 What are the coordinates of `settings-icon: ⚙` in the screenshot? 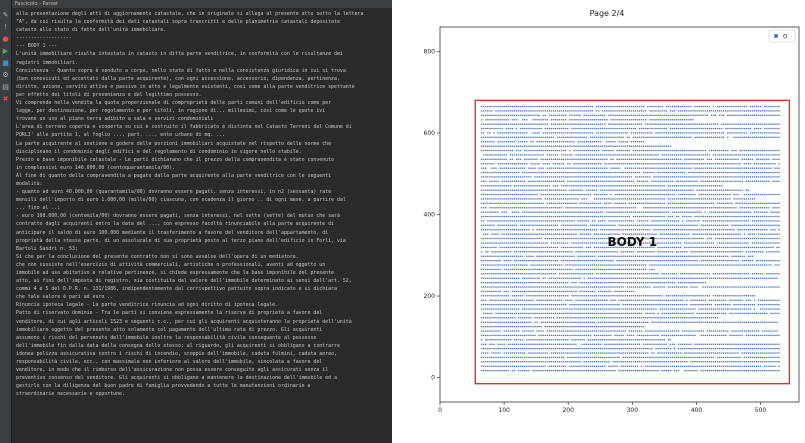 It's located at (5, 75).